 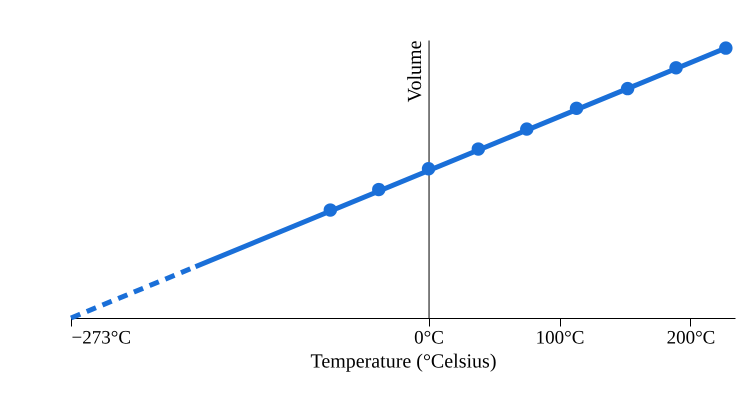 I want to click on x-tick-label: −273°C, so click(x=101, y=338).